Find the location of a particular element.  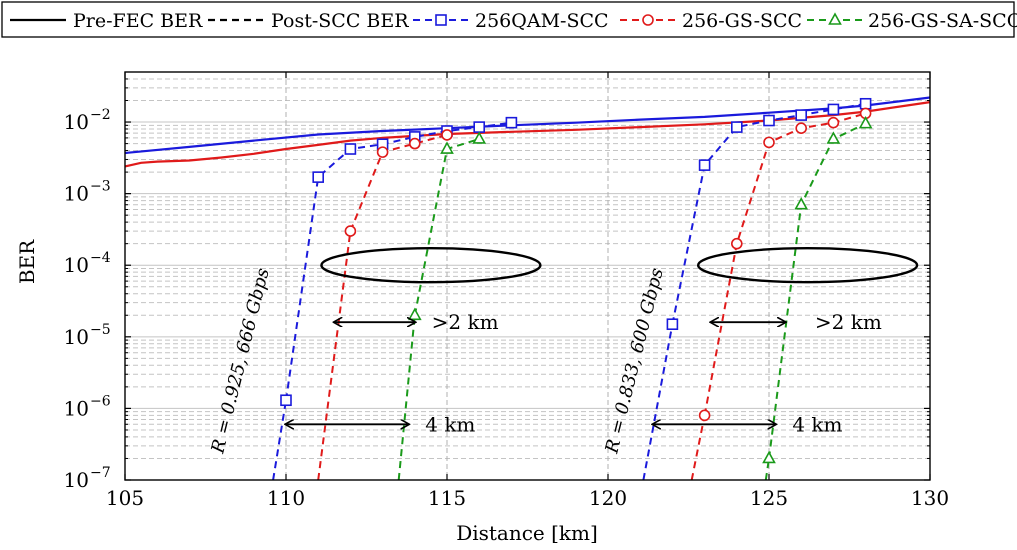

y-tick-exponent: −6 is located at coordinates (100, 401).